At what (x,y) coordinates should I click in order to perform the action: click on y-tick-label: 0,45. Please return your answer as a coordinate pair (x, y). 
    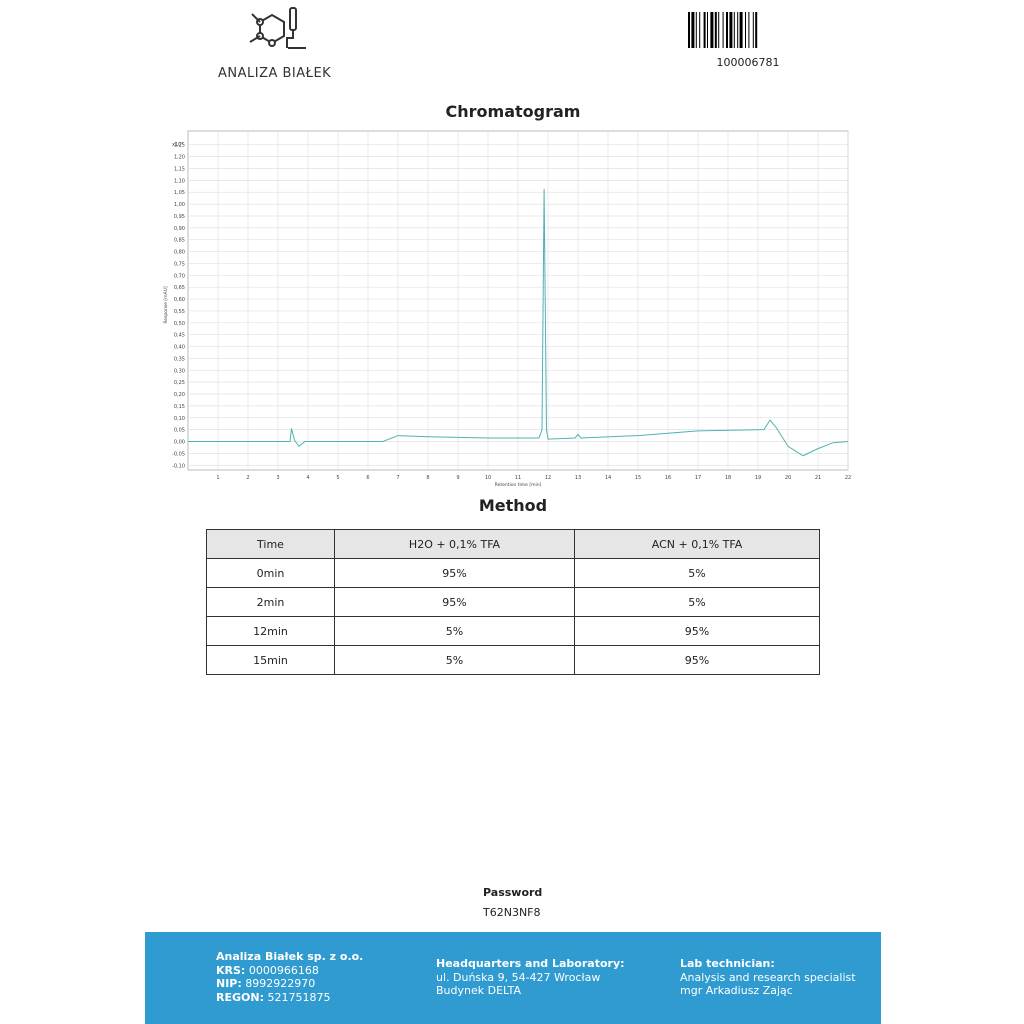
    Looking at the image, I should click on (179, 336).